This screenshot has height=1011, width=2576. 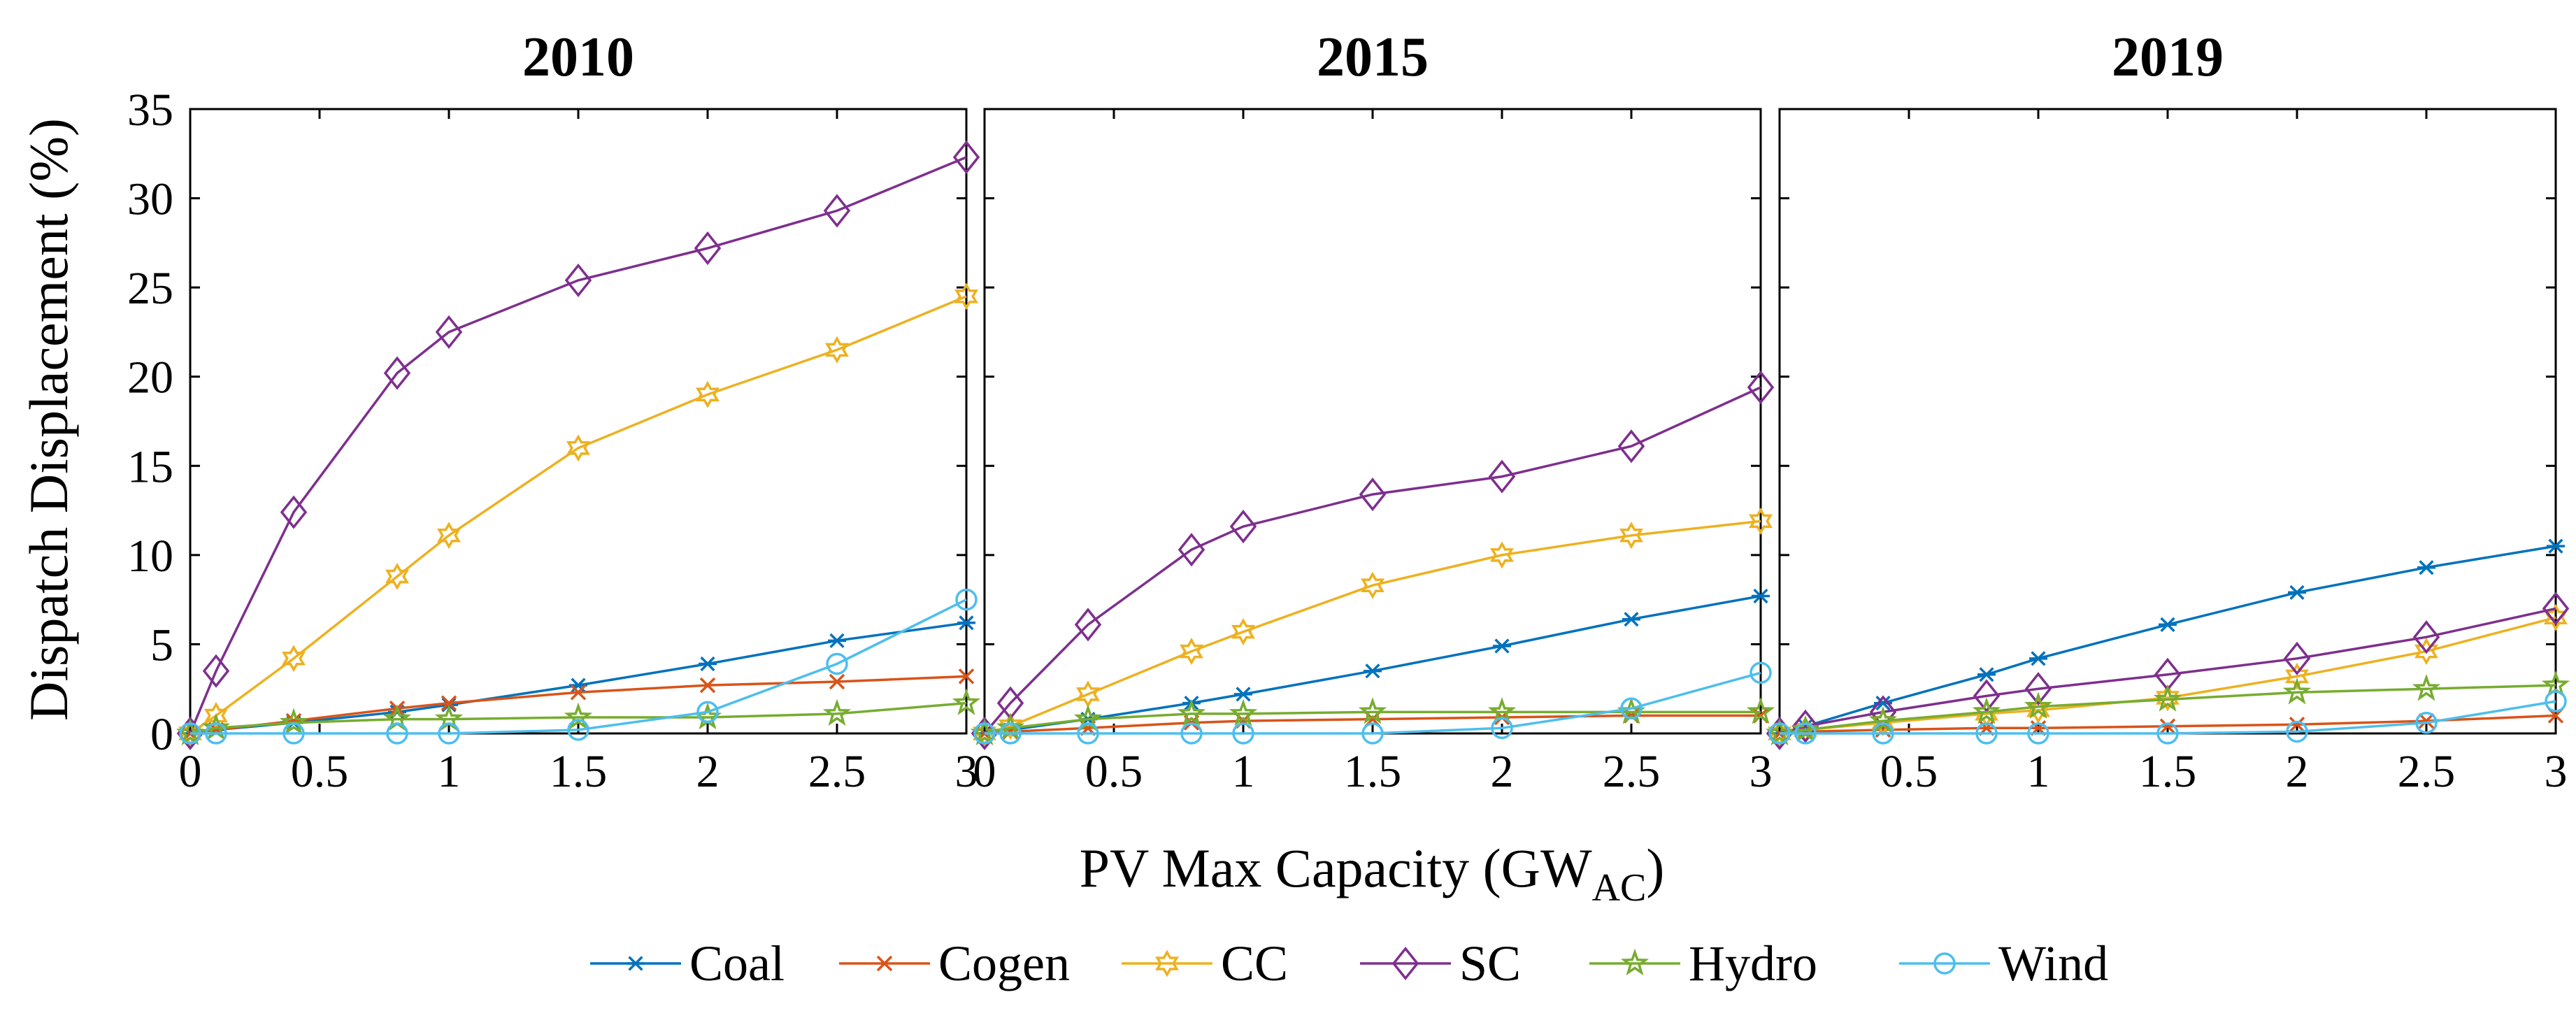 I want to click on y-tick-label: 15, so click(x=150, y=466).